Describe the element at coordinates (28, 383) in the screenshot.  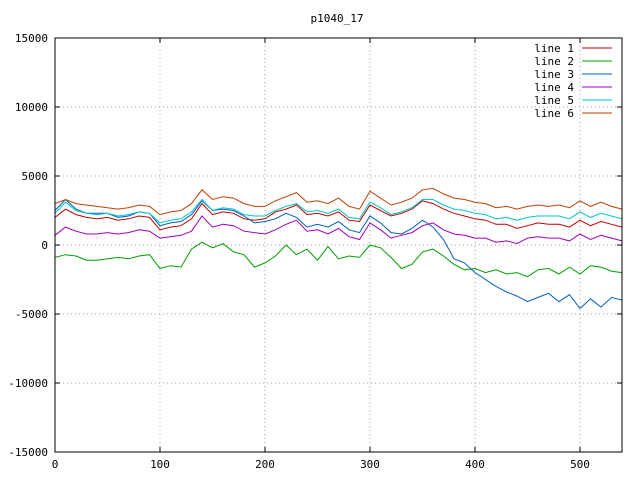
I see `y-tick-label: -10000` at that location.